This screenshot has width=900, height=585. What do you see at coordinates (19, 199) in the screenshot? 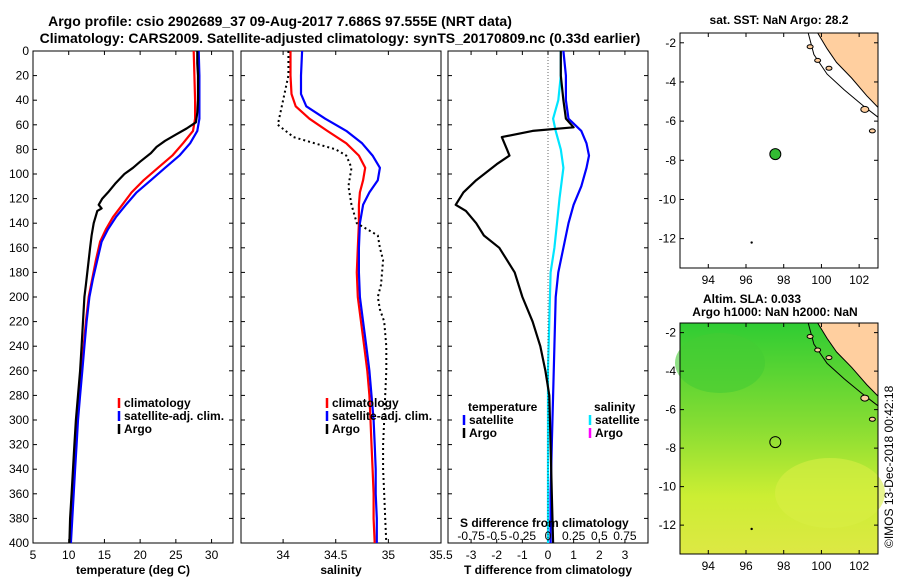
I see `y-tick-label: 120` at bounding box center [19, 199].